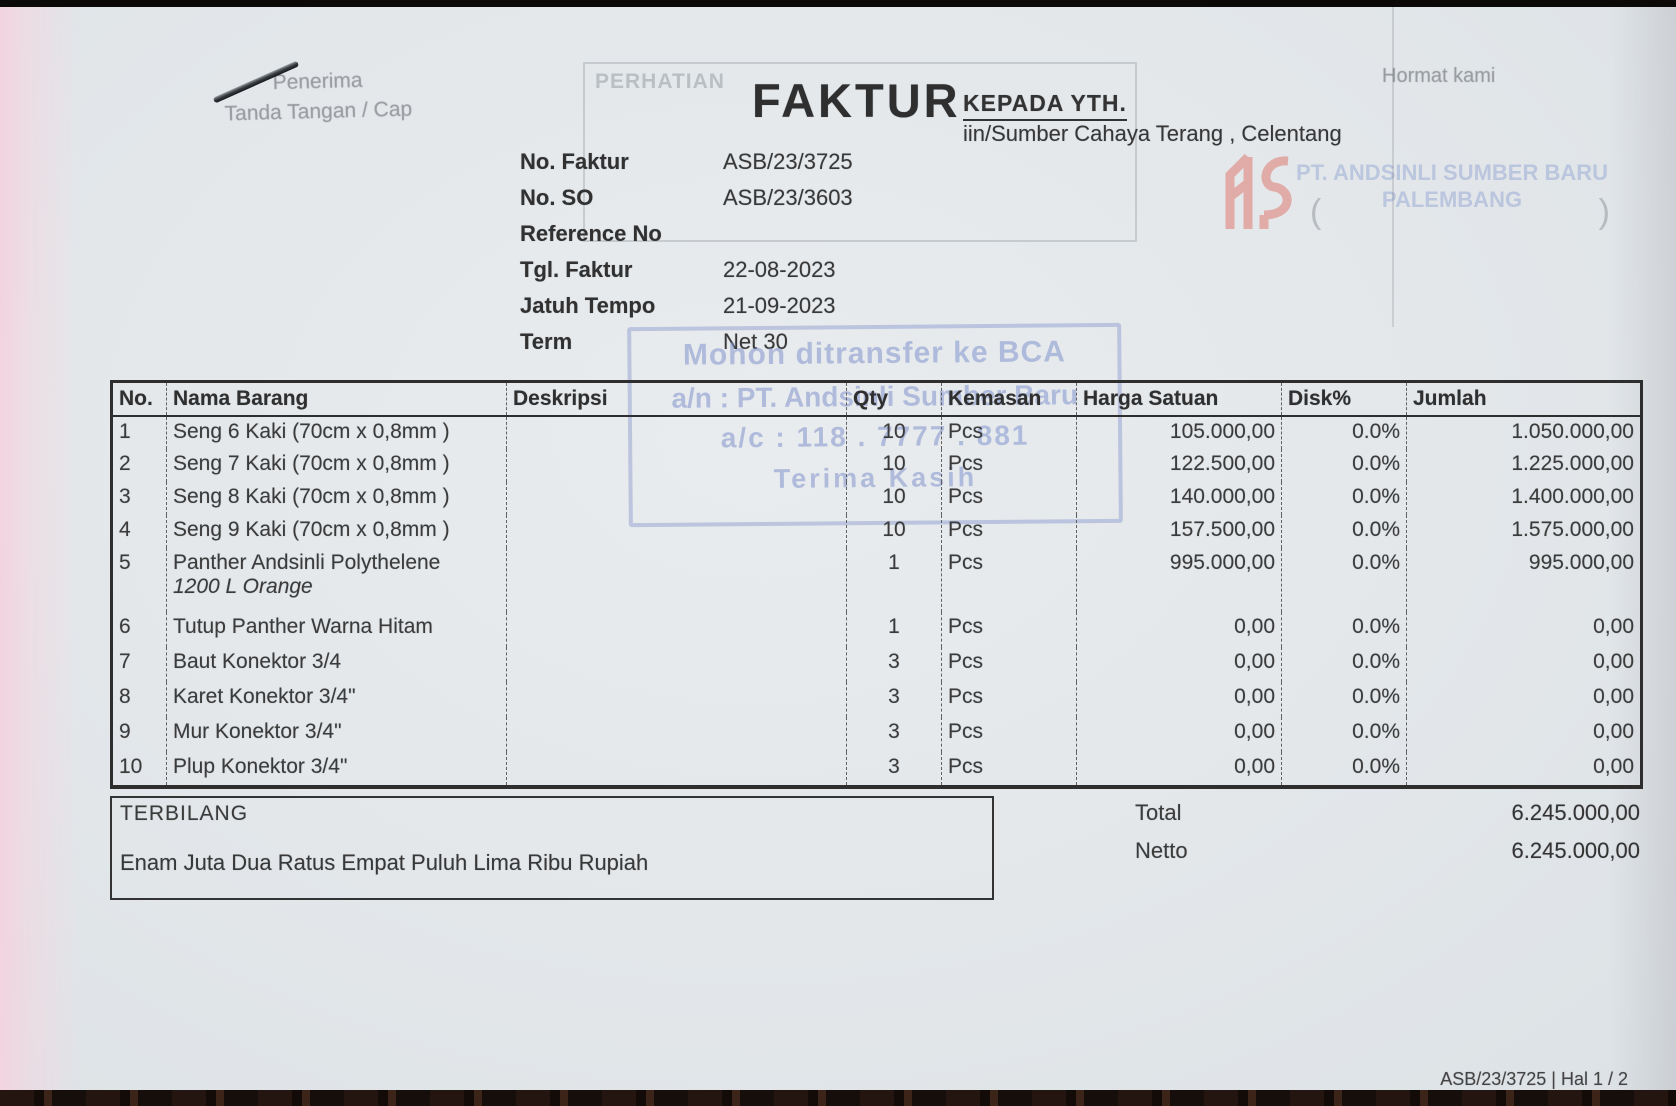 The image size is (1676, 1106). What do you see at coordinates (1452, 186) in the screenshot?
I see `company-name-stamp: PT. ANDSINLI SUMBER BARU PALEMBANG` at bounding box center [1452, 186].